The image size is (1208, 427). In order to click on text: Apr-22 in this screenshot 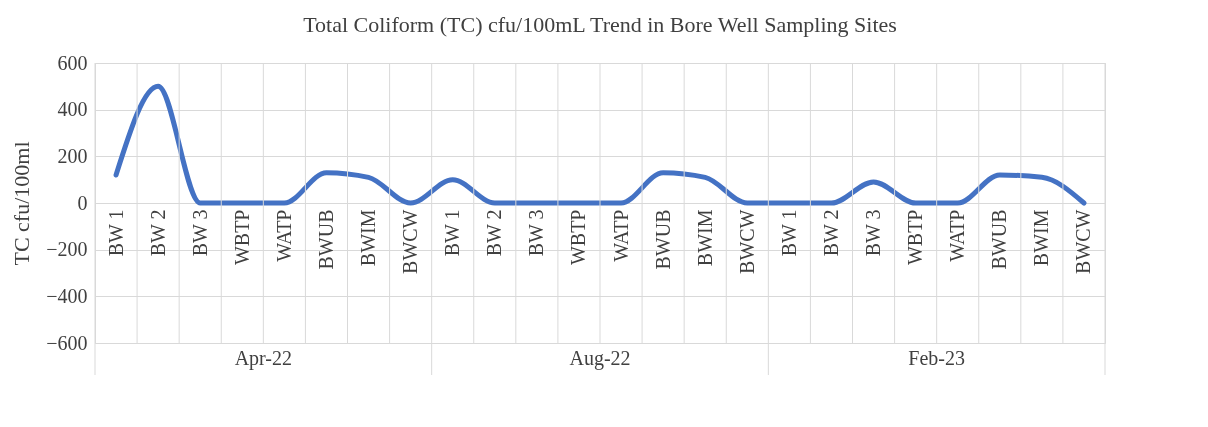, I will do `click(263, 358)`.